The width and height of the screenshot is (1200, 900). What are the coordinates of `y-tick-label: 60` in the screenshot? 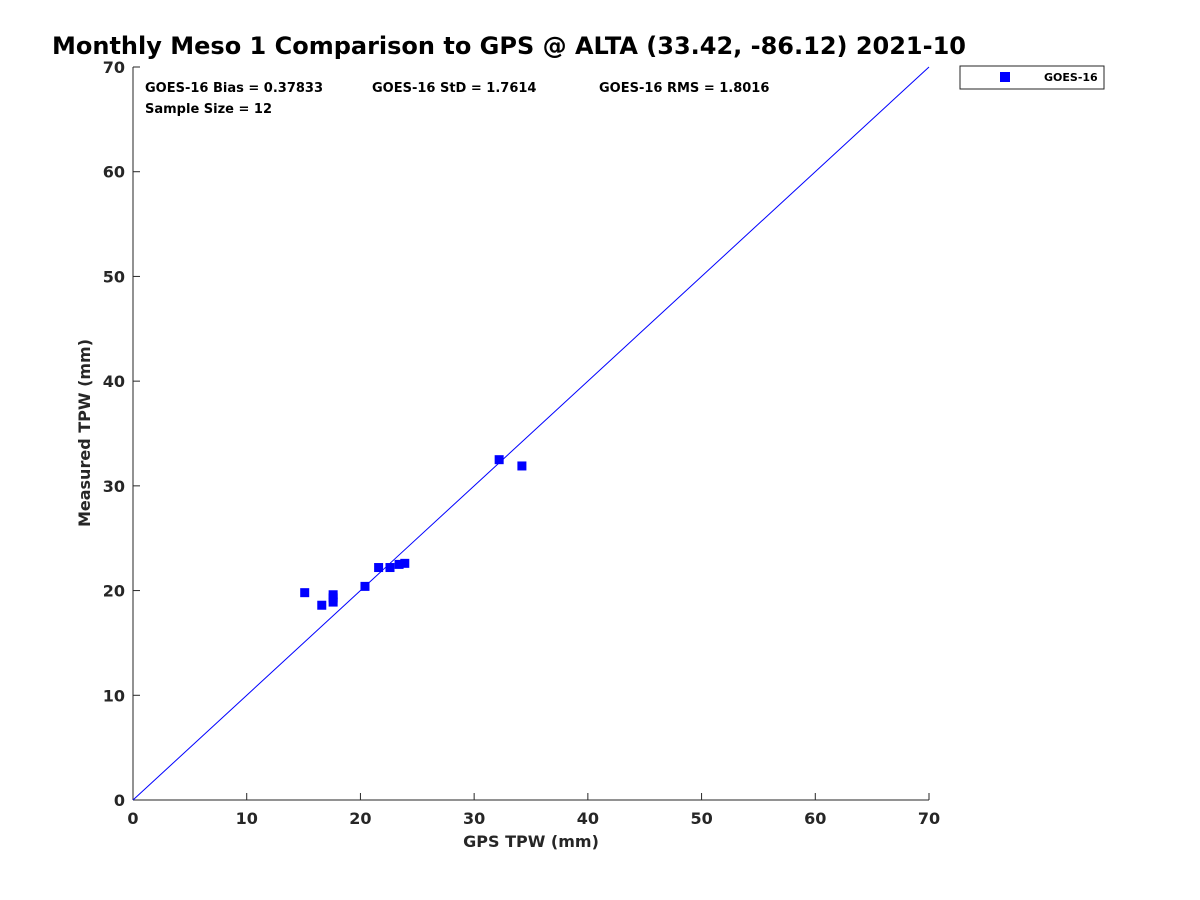 It's located at (114, 172).